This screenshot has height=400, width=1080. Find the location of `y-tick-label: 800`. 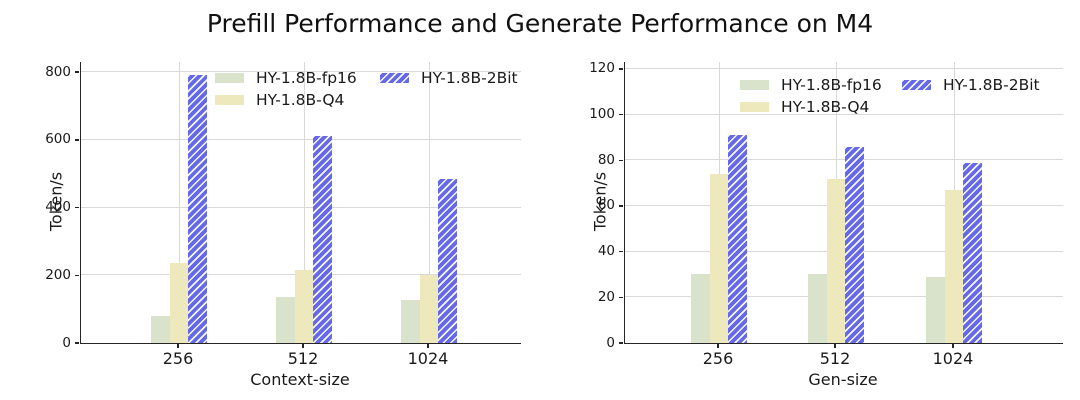

y-tick-label: 800 is located at coordinates (58, 71).